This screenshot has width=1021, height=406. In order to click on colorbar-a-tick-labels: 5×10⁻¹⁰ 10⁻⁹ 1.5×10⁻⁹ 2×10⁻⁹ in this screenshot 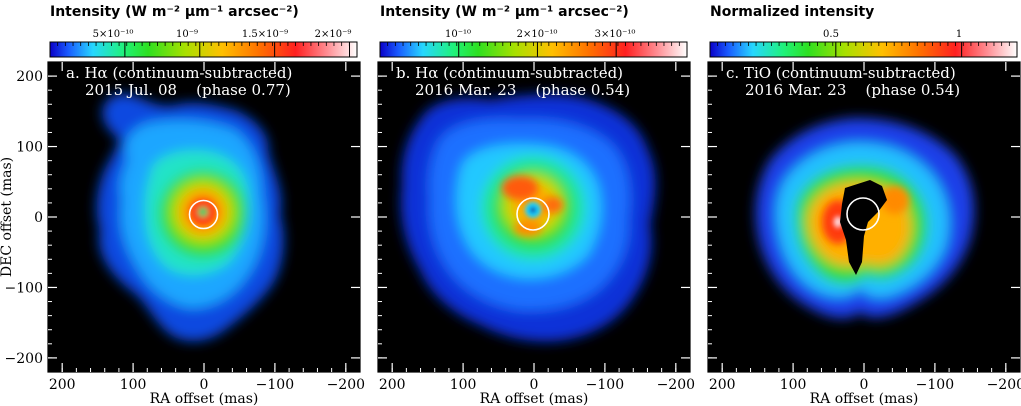, I will do `click(222, 34)`.